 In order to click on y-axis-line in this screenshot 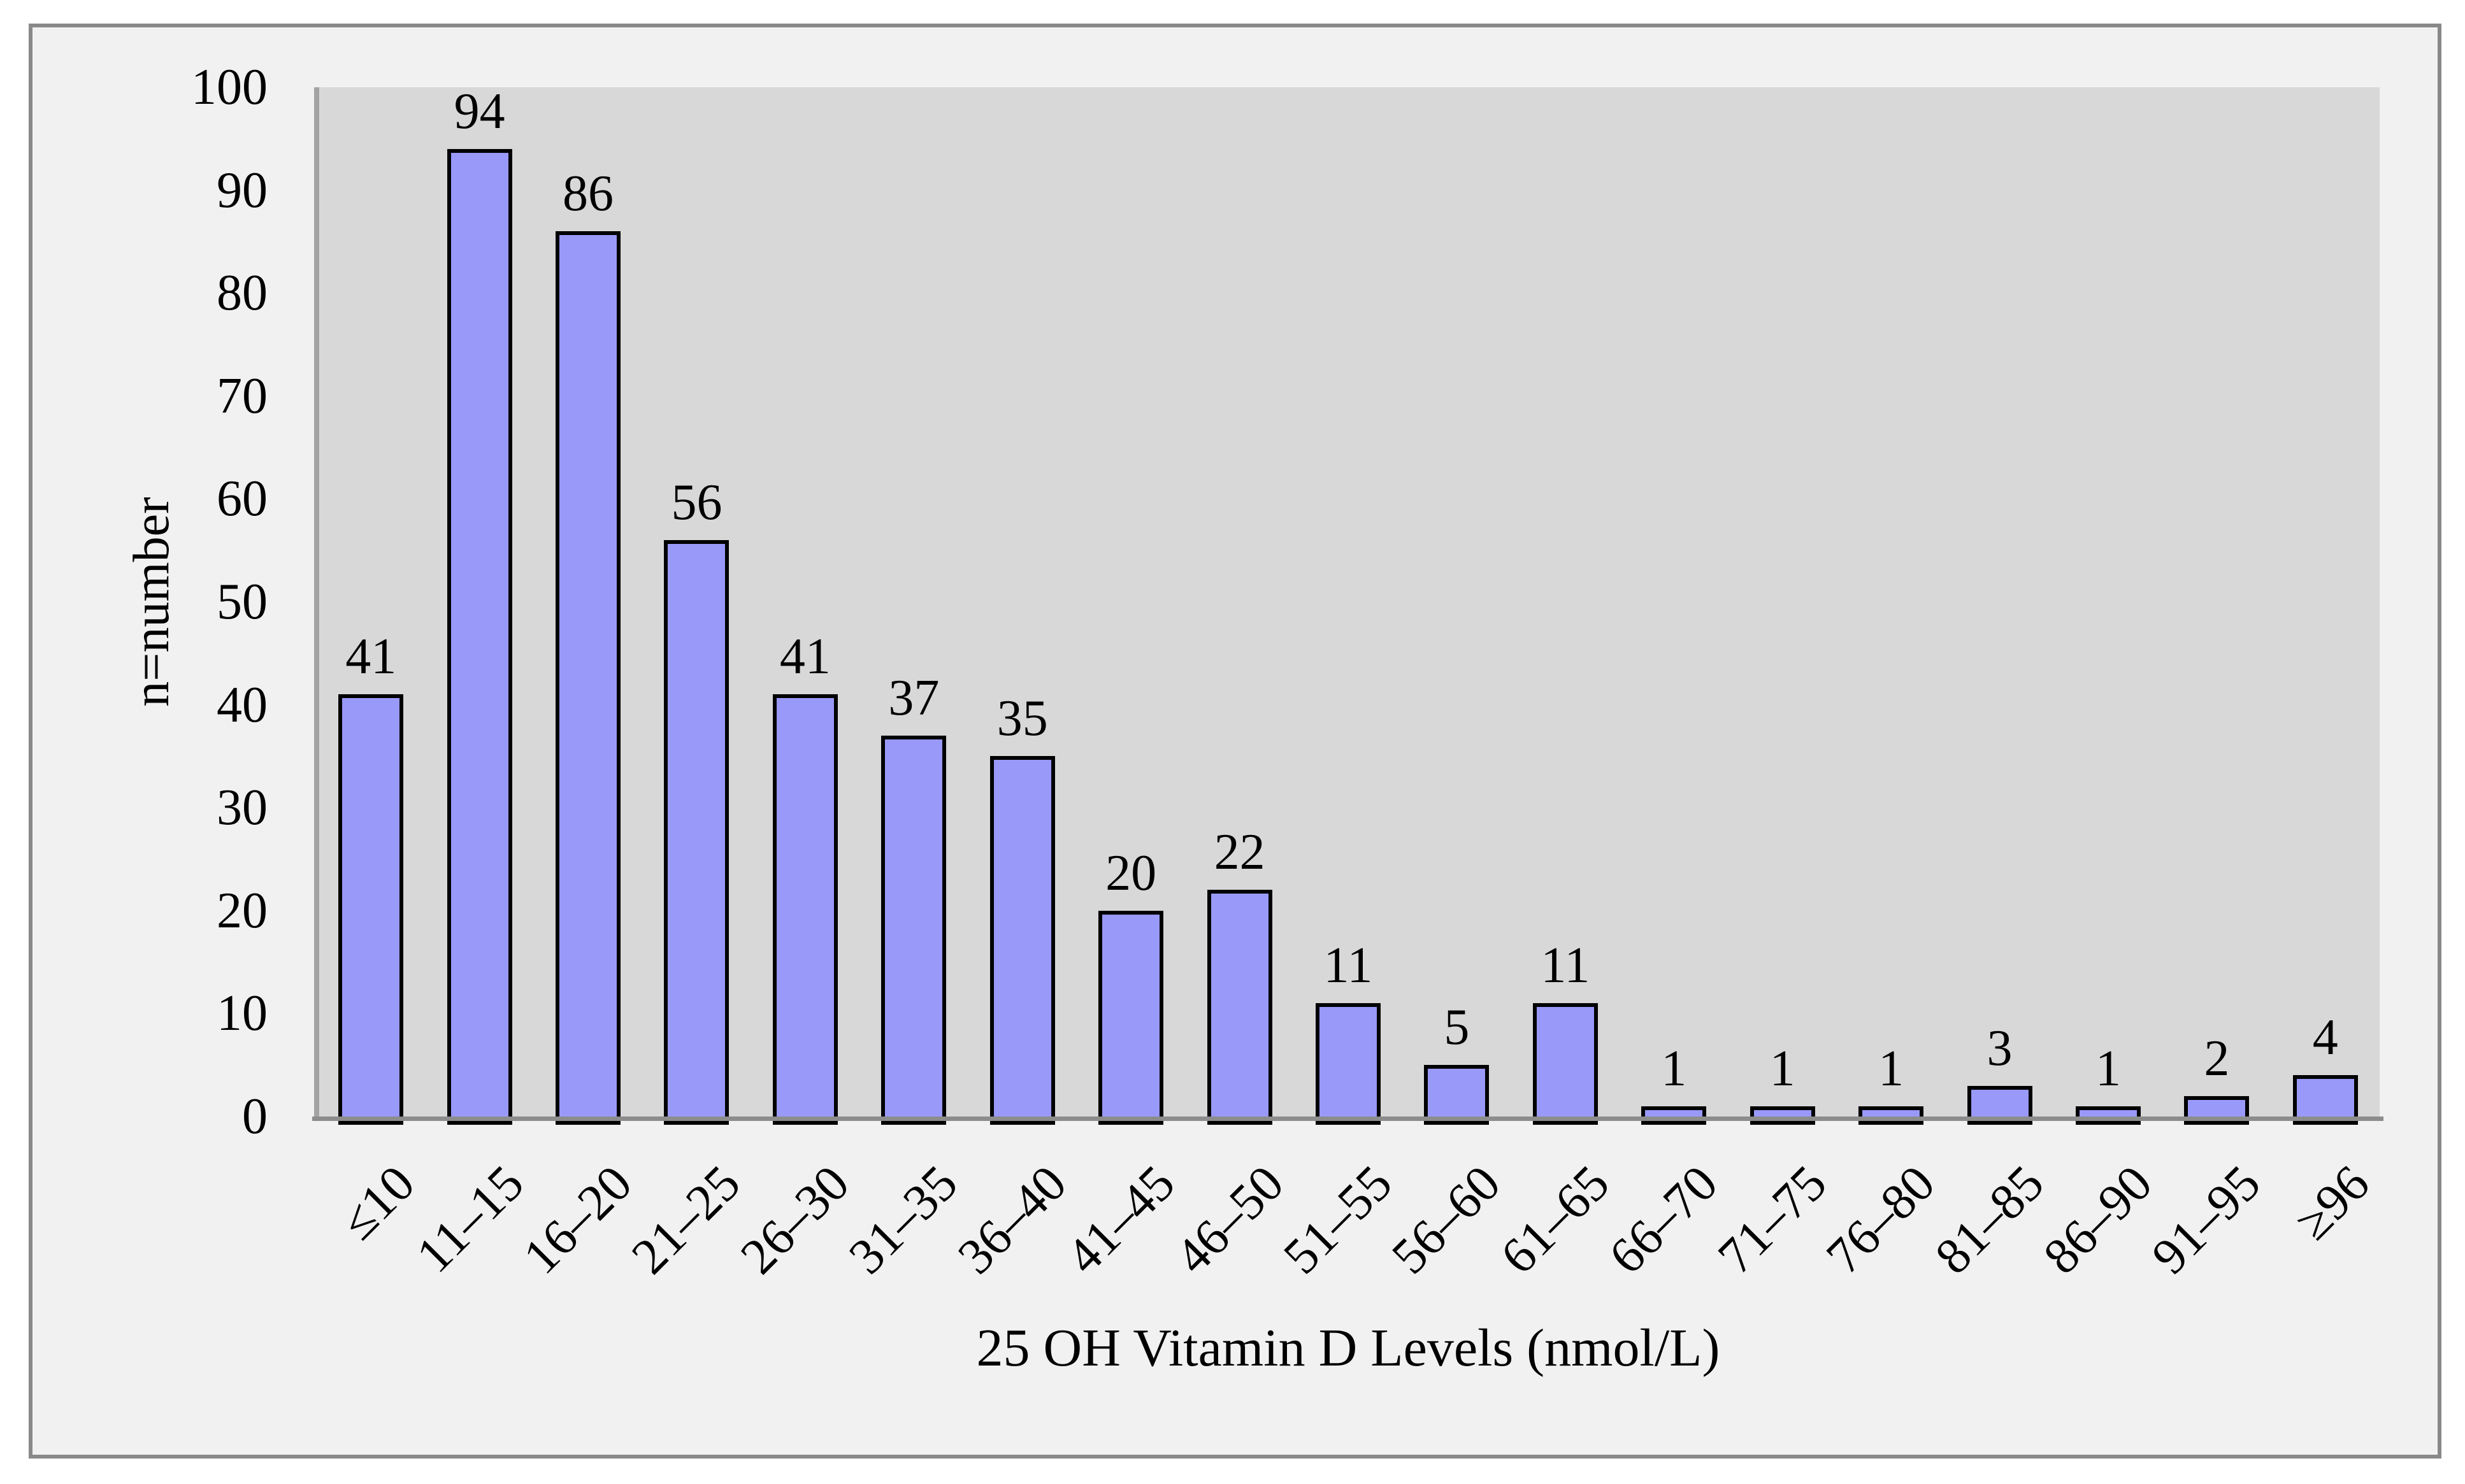, I will do `click(316, 604)`.